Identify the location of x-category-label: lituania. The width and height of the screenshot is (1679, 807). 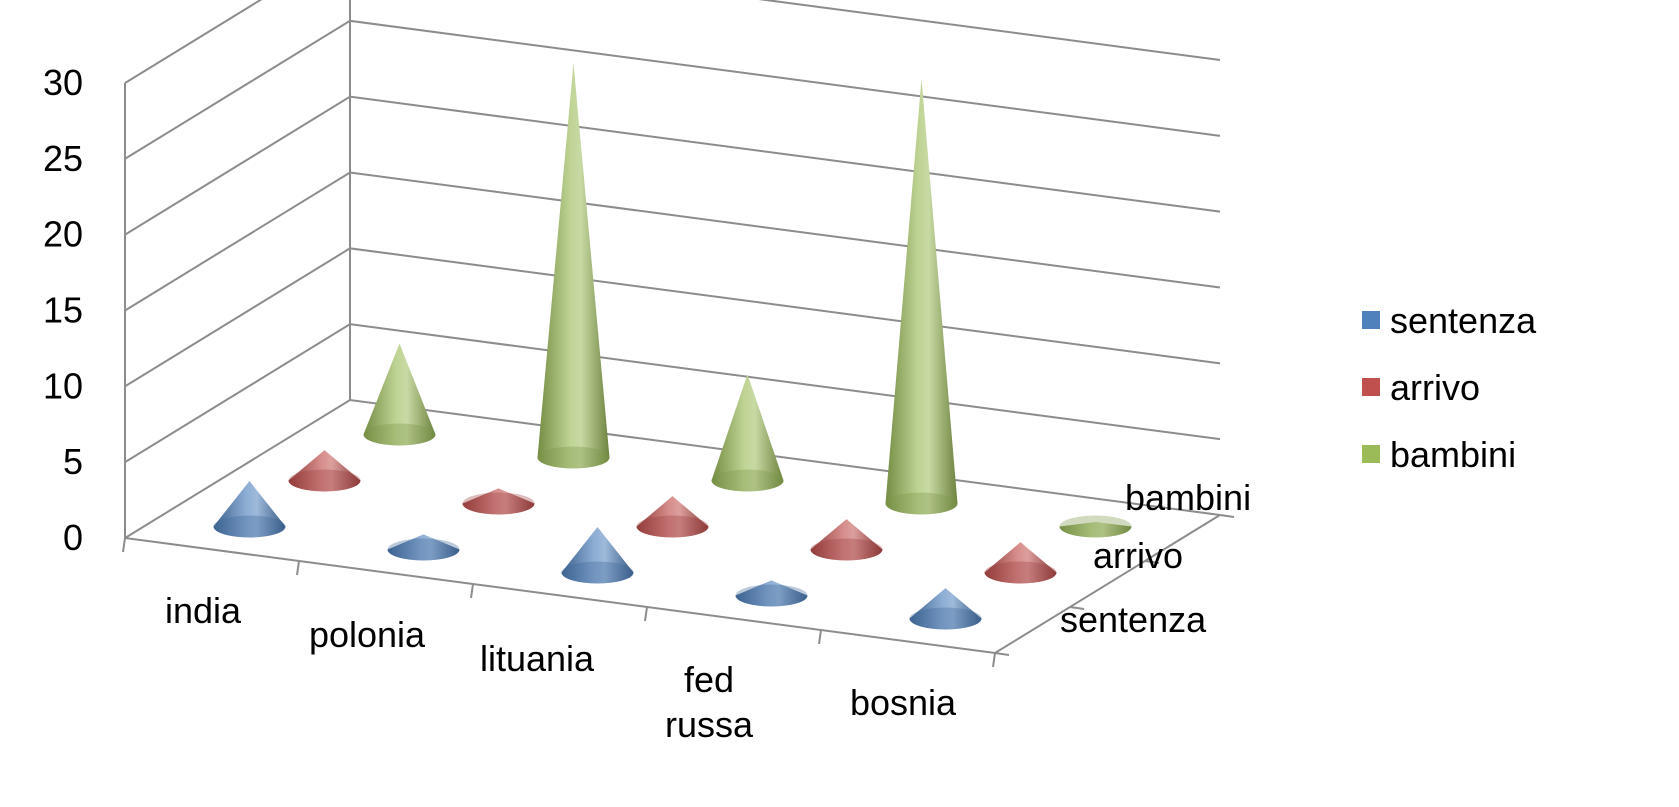
(537, 658).